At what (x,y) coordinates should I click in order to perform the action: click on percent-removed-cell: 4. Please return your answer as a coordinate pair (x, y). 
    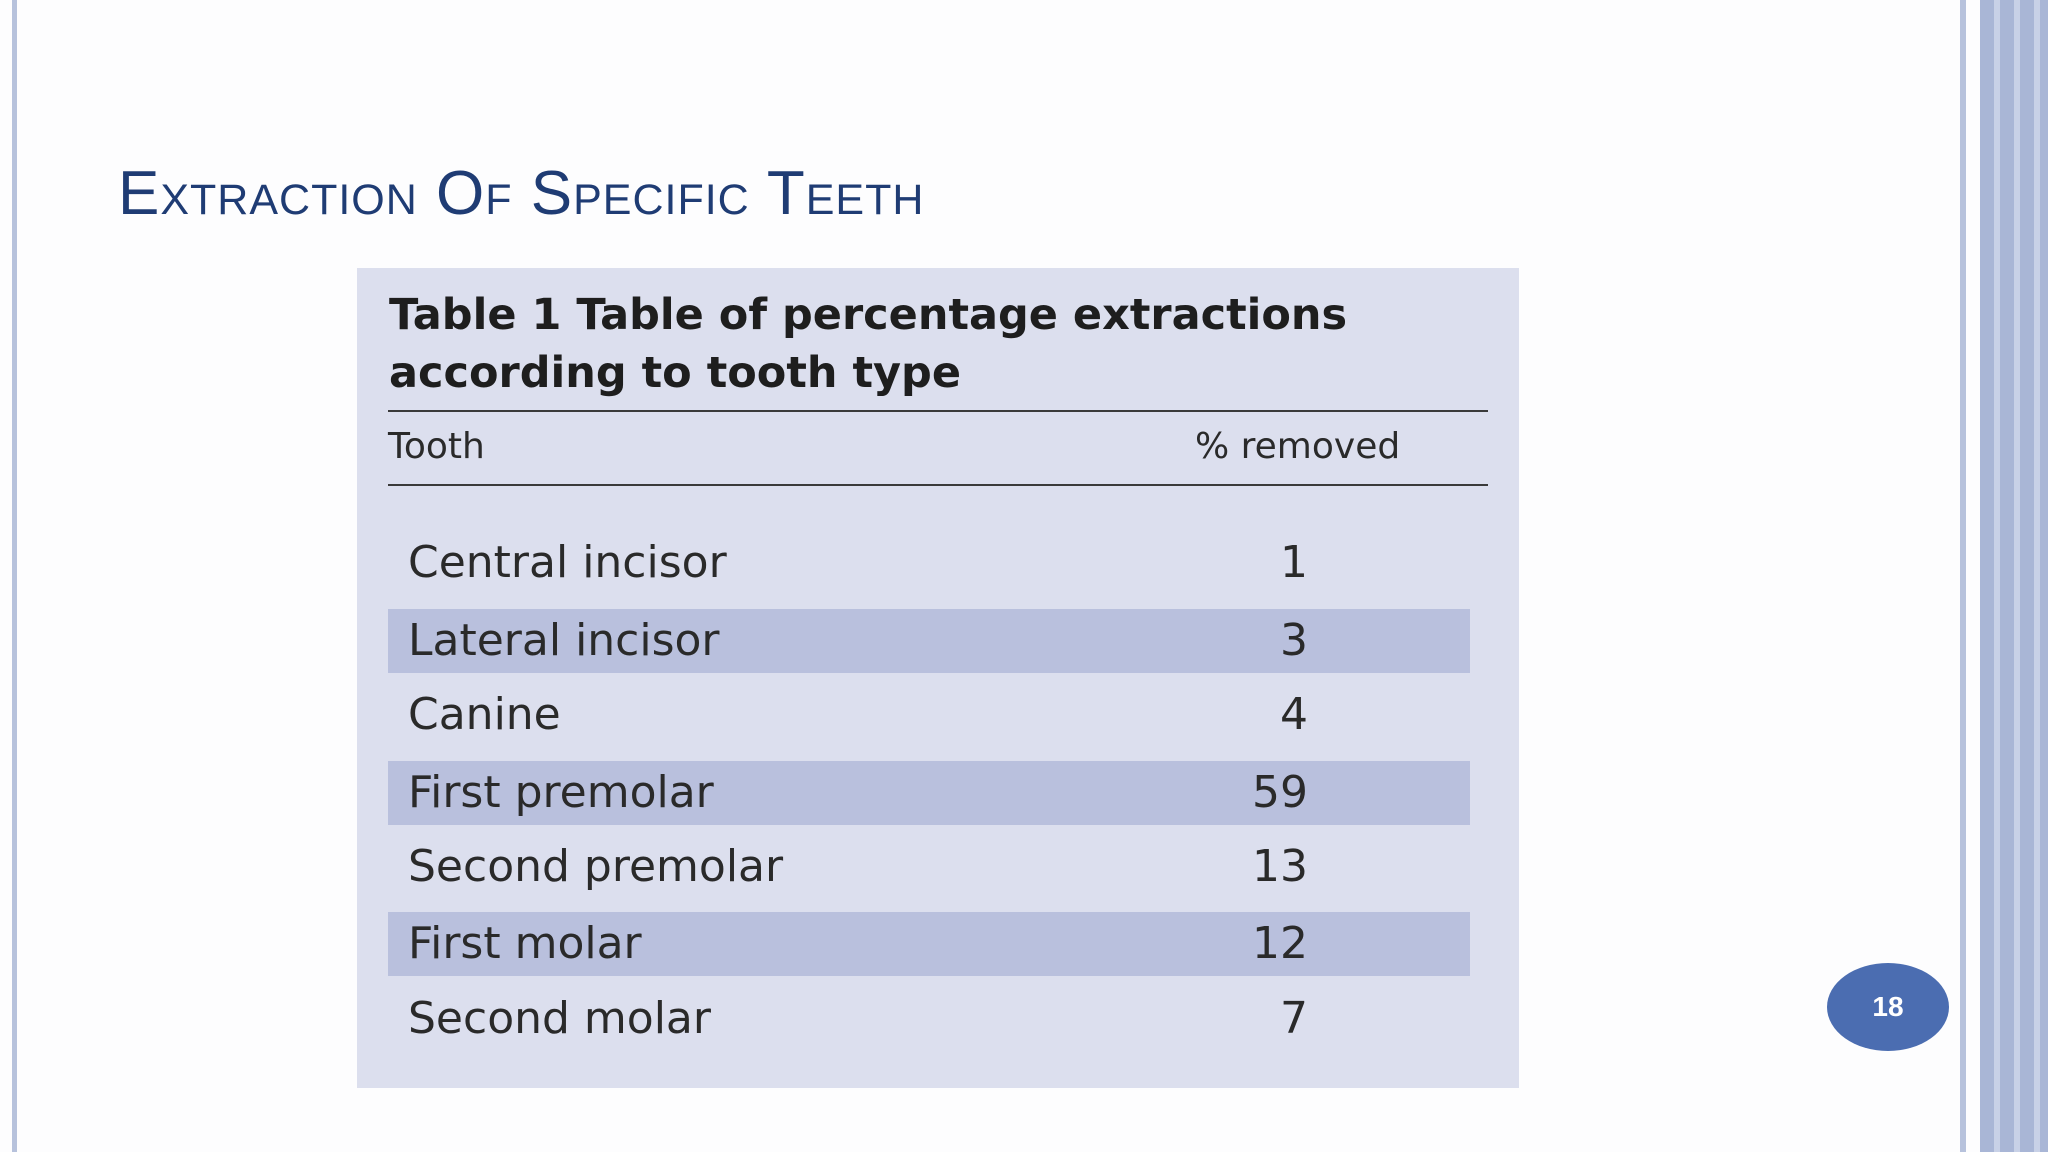
    Looking at the image, I should click on (1294, 714).